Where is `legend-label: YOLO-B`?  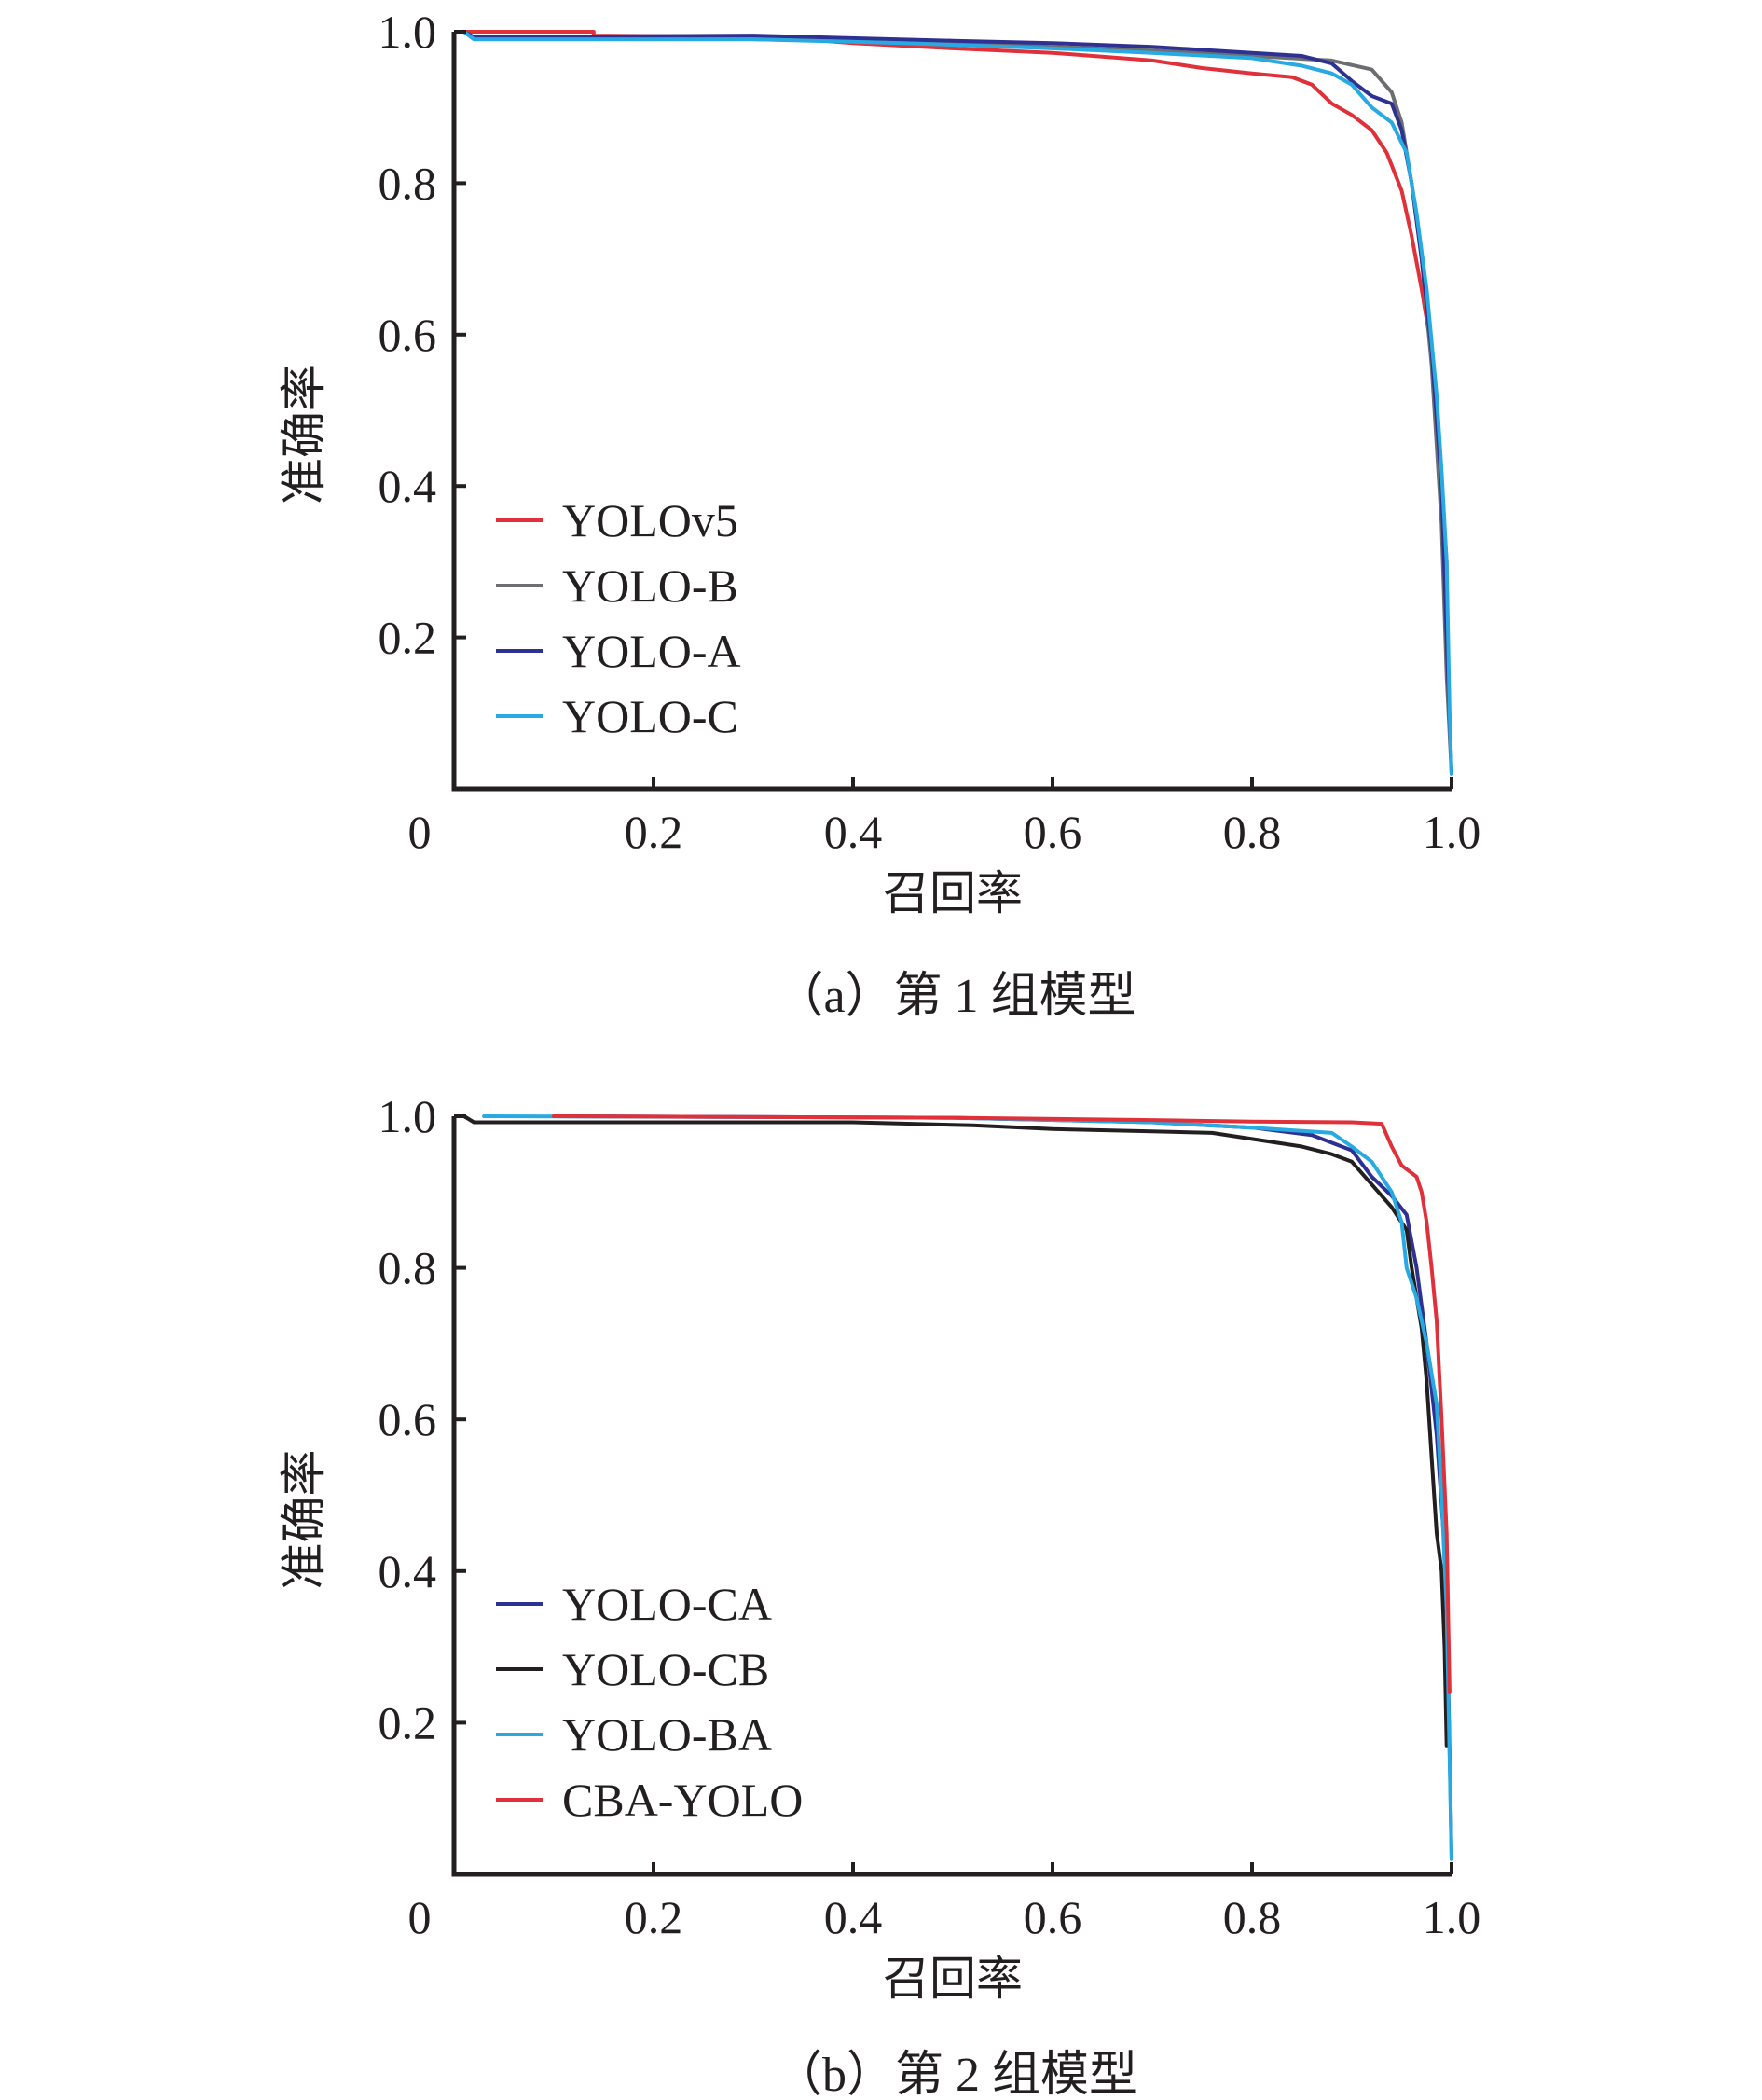
legend-label: YOLO-B is located at coordinates (650, 586).